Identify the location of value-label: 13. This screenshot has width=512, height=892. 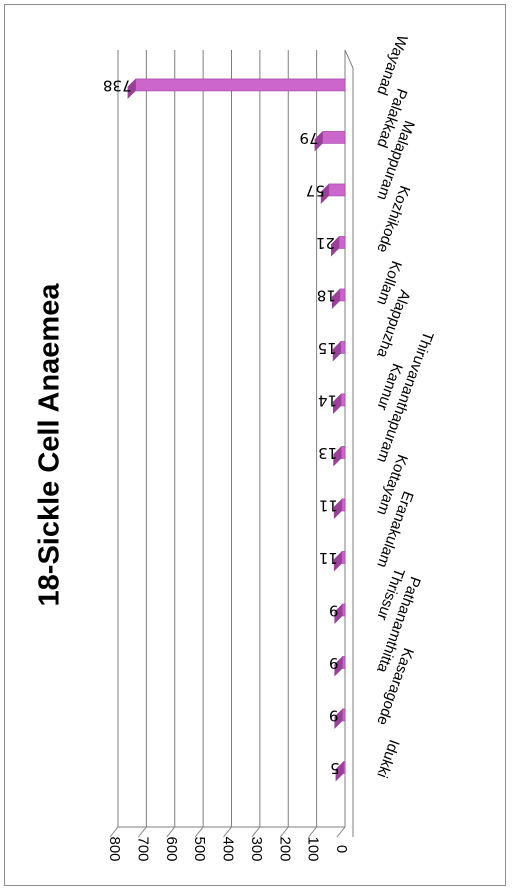
(327, 453).